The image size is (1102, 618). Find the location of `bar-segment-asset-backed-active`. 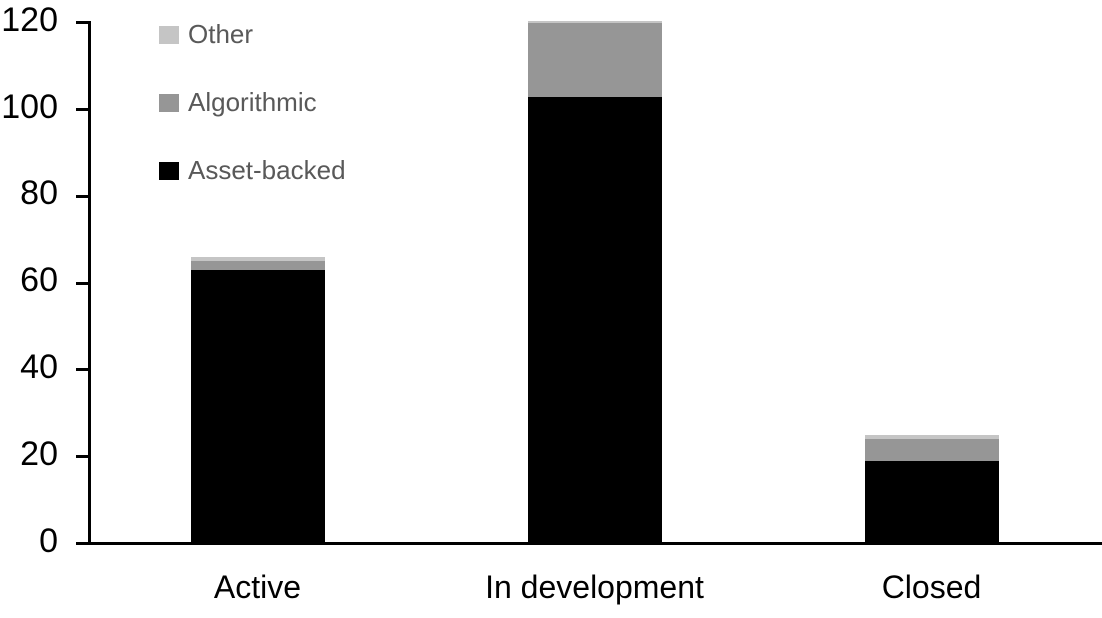

bar-segment-asset-backed-active is located at coordinates (257, 407).